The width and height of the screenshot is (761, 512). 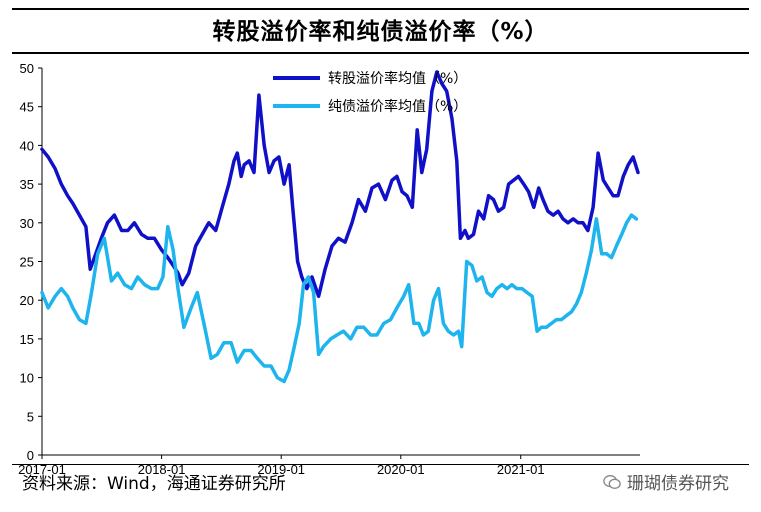 What do you see at coordinates (281, 469) in the screenshot?
I see `x-tick-label: 2019-01` at bounding box center [281, 469].